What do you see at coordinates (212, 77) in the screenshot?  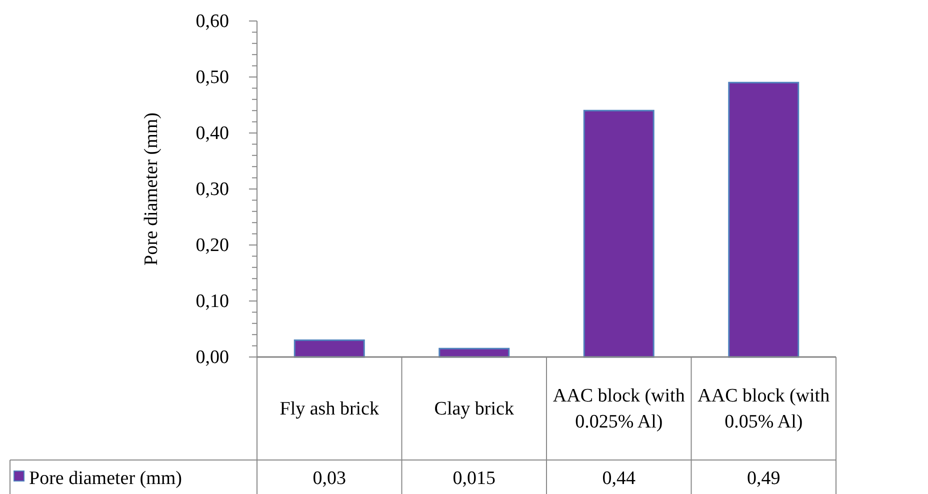 I see `y-tick-label: 0,50` at bounding box center [212, 77].